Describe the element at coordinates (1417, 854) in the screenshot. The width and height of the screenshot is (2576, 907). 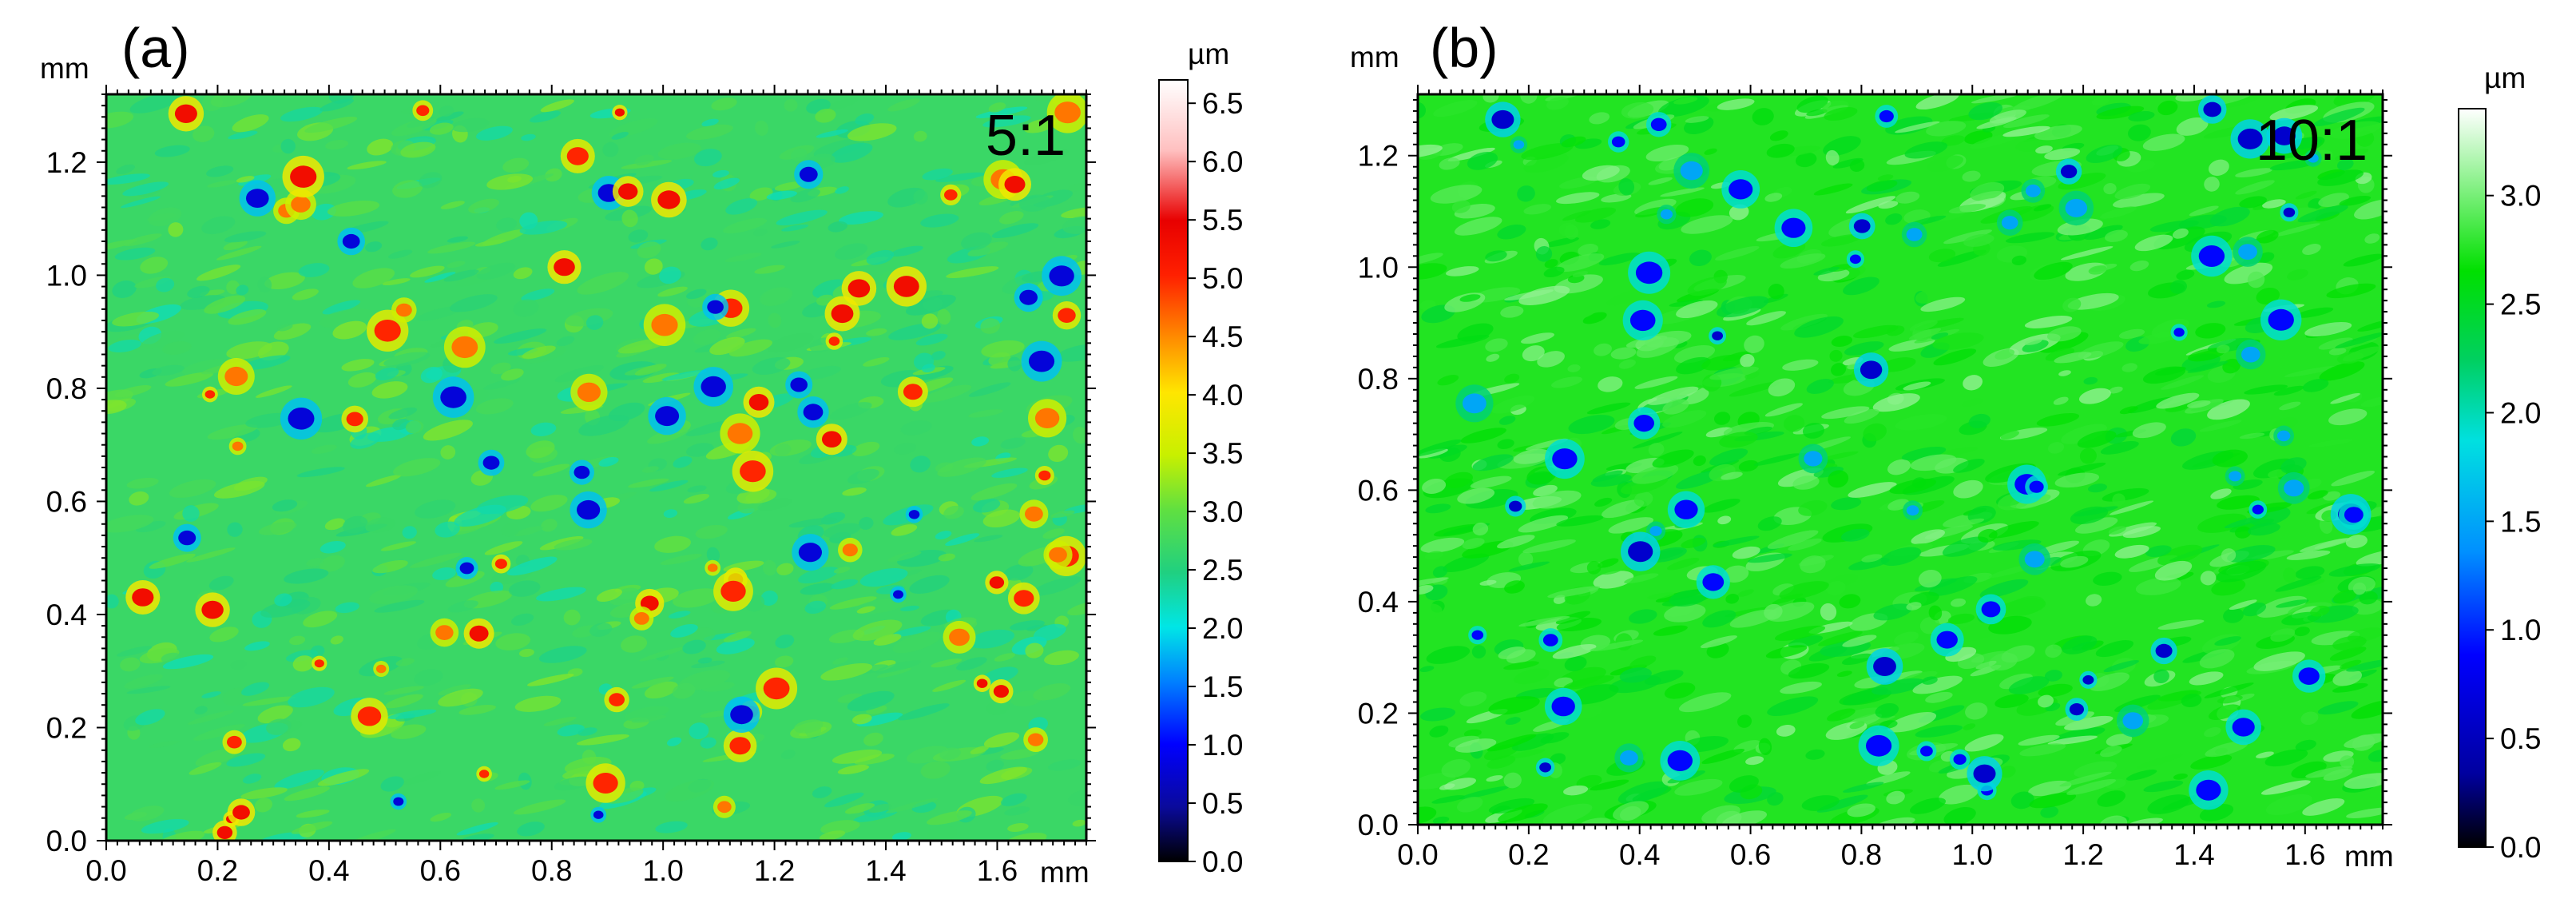
I see `x-tick-label: 0.0` at that location.